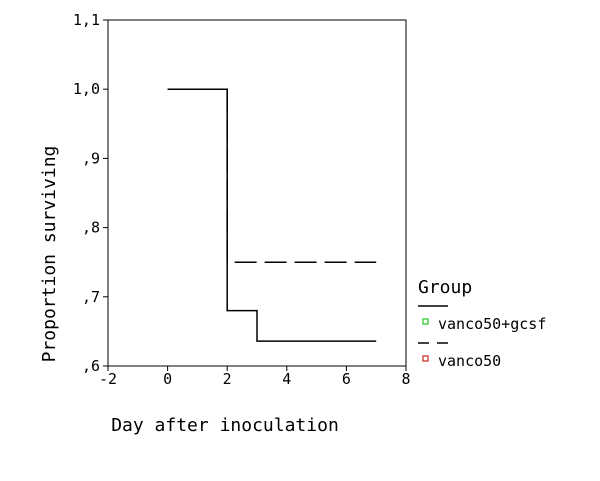 Image resolution: width=600 pixels, height=481 pixels. I want to click on legend-label: vanco50, so click(469, 361).